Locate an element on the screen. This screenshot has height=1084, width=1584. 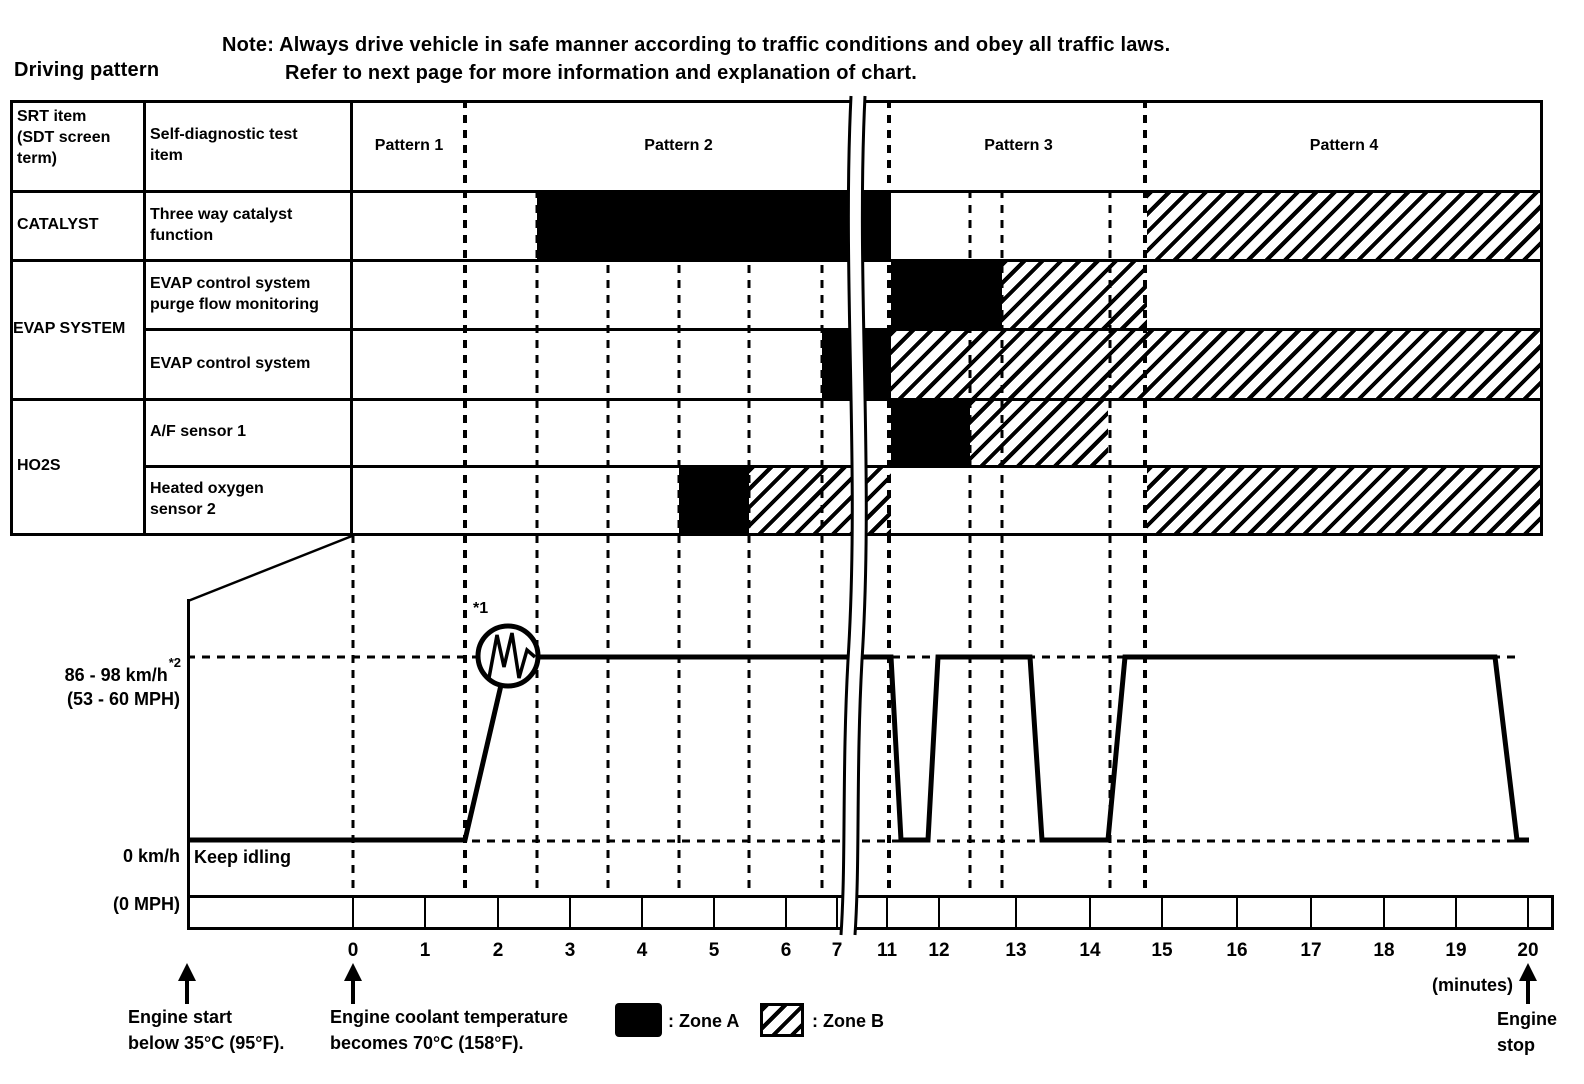
srt-item-header: SRT item (SDT screen term) is located at coordinates (64, 137).